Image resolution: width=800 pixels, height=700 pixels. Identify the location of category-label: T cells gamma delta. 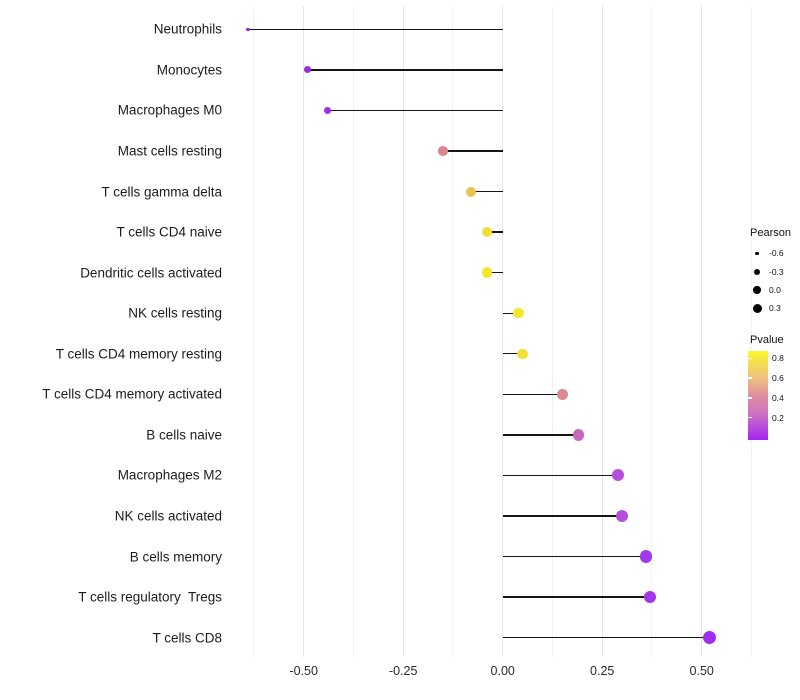
(161, 191).